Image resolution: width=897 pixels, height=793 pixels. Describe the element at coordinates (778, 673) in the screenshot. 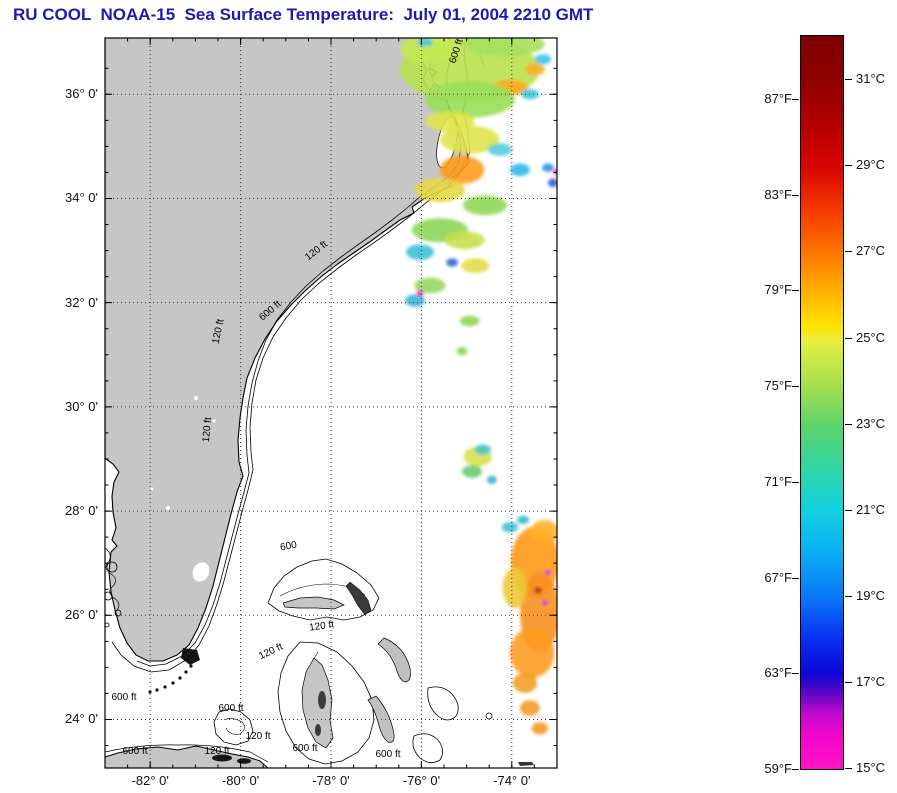

I see `colorbar-fahrenheit-label: 63°F` at that location.